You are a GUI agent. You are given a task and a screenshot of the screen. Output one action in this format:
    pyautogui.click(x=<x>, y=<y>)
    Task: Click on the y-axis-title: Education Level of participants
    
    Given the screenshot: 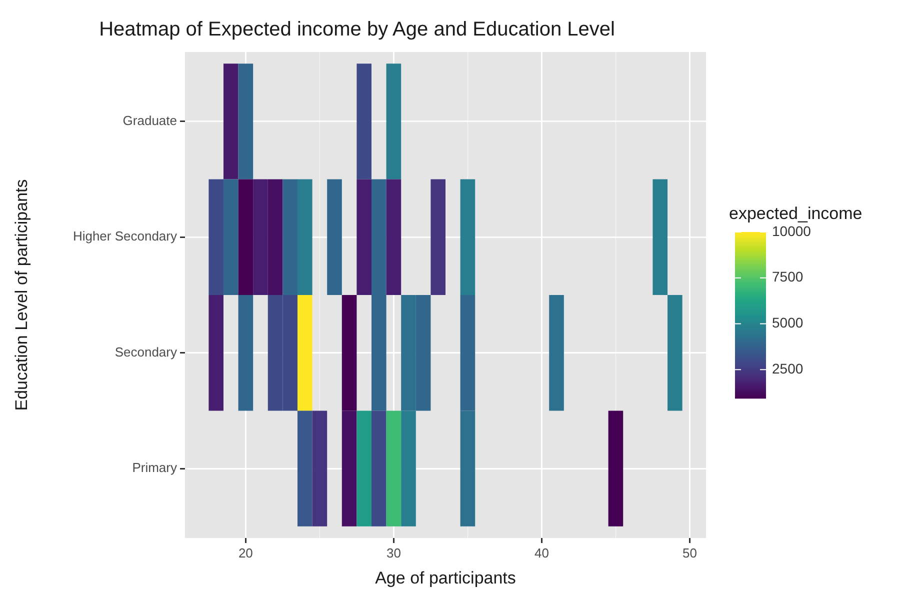 What is the action you would take?
    pyautogui.click(x=21, y=295)
    